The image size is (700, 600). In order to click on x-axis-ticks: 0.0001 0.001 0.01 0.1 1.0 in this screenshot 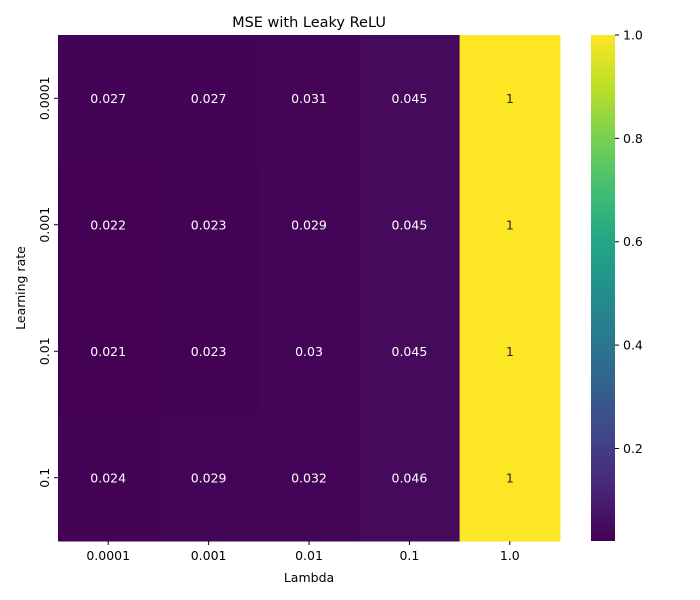, I will do `click(303, 552)`.